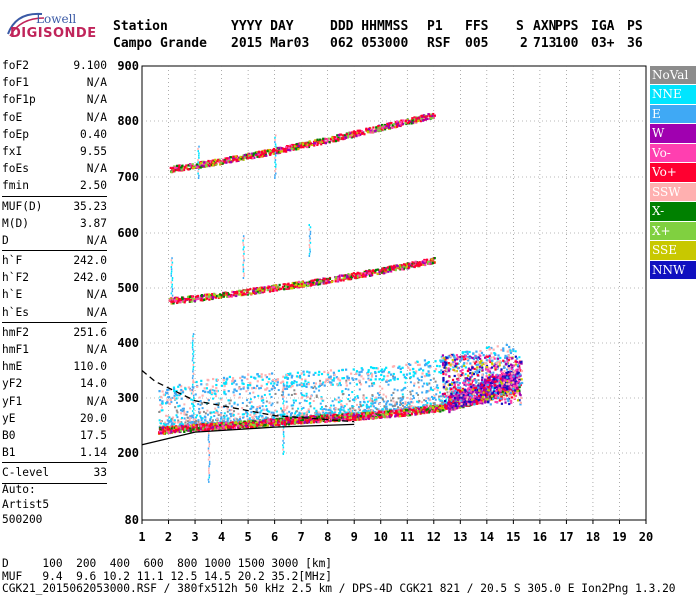  What do you see at coordinates (434, 537) in the screenshot?
I see `x-tick-label: 12` at bounding box center [434, 537].